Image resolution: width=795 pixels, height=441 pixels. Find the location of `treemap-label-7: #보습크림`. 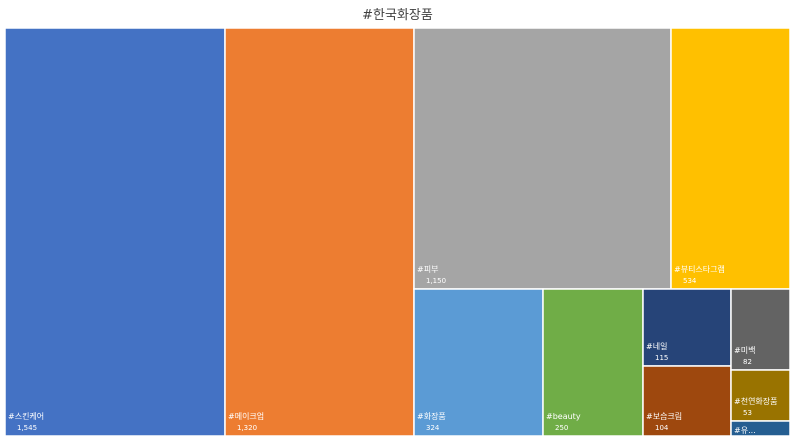

treemap-label-7: #보습크림 is located at coordinates (664, 416).